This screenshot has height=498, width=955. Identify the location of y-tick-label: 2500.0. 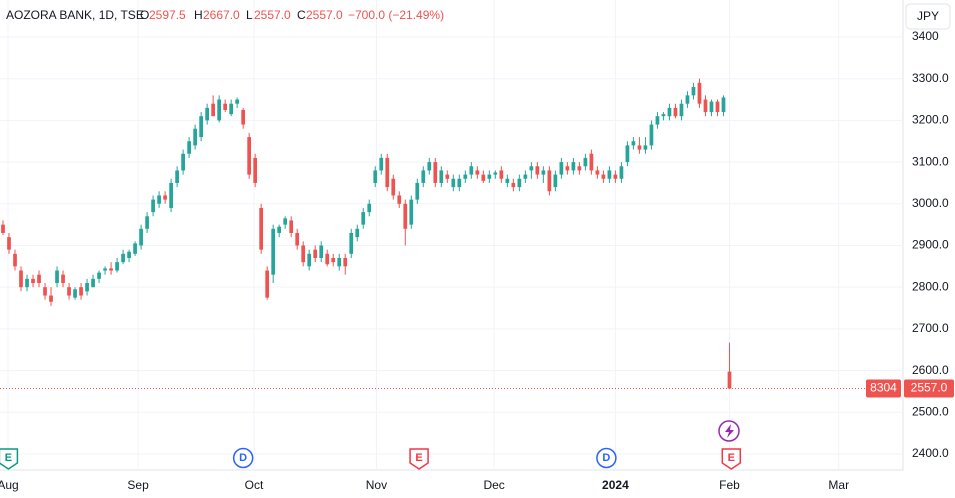
(930, 411).